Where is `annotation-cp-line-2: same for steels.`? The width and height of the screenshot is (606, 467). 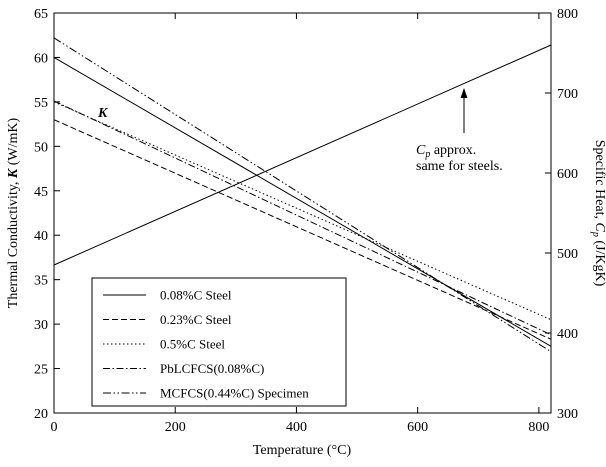 annotation-cp-line-2: same for steels. is located at coordinates (459, 166).